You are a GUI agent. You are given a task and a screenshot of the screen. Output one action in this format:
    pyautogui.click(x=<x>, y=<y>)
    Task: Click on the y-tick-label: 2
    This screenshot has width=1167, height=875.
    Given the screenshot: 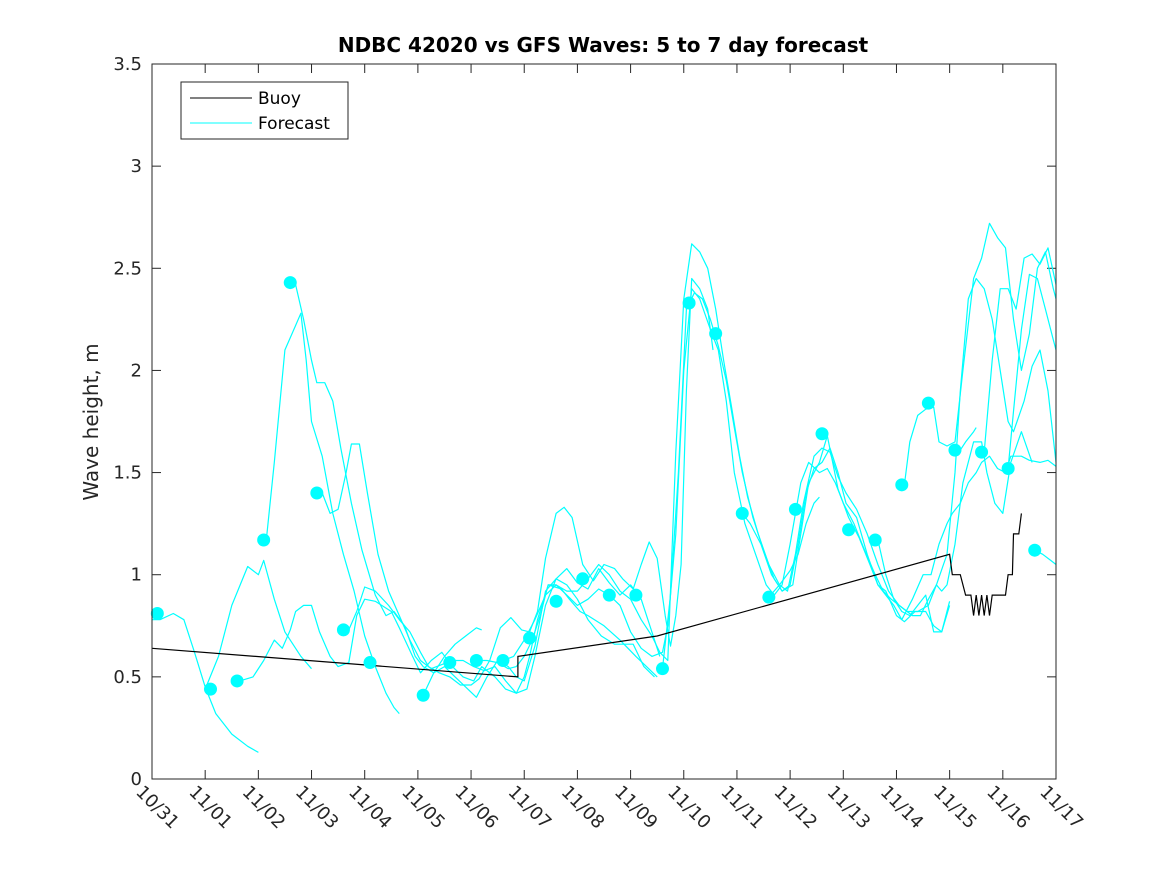 What is the action you would take?
    pyautogui.click(x=136, y=370)
    